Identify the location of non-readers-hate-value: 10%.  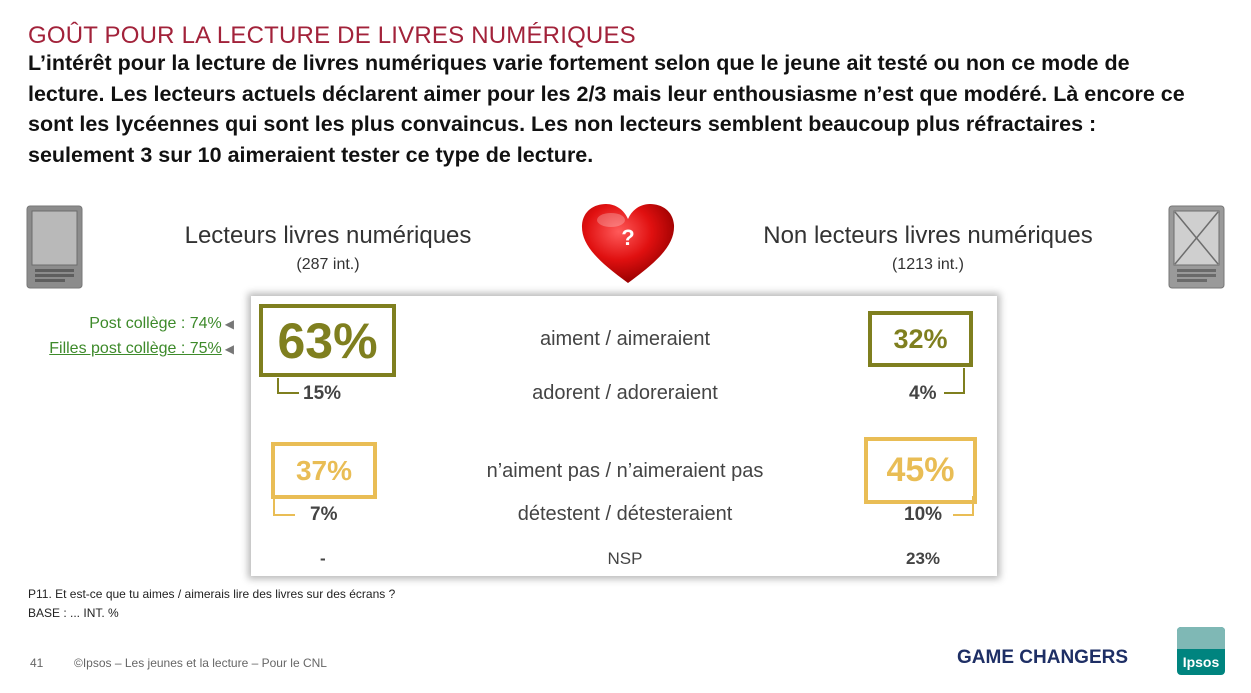
(923, 514).